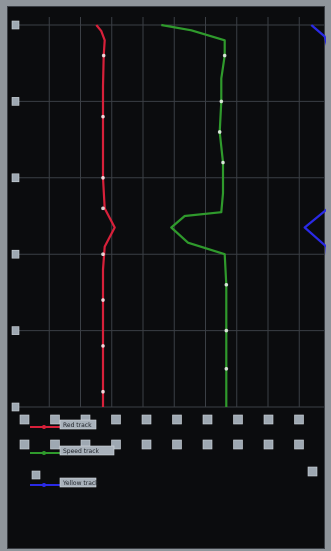 The width and height of the screenshot is (331, 551). What do you see at coordinates (36, 475) in the screenshot?
I see `legend-extra-box` at bounding box center [36, 475].